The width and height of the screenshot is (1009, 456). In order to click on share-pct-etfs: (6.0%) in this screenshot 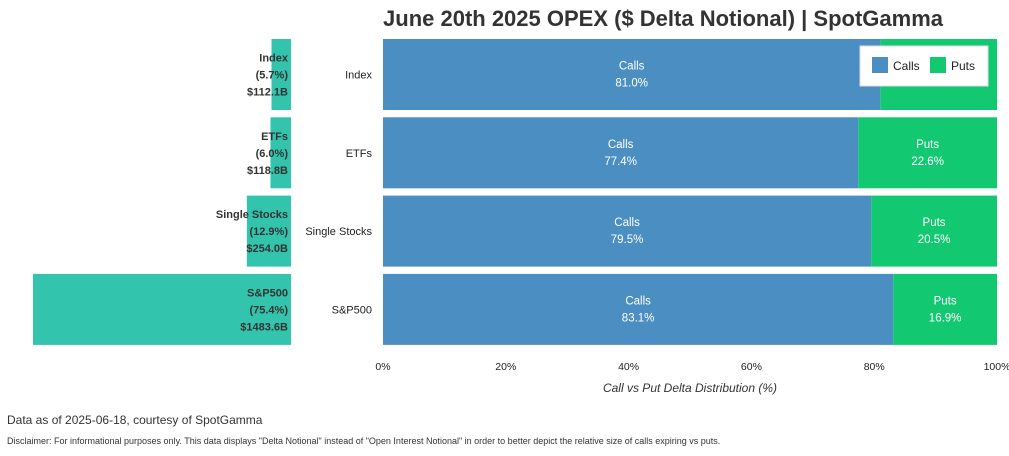, I will do `click(272, 154)`.